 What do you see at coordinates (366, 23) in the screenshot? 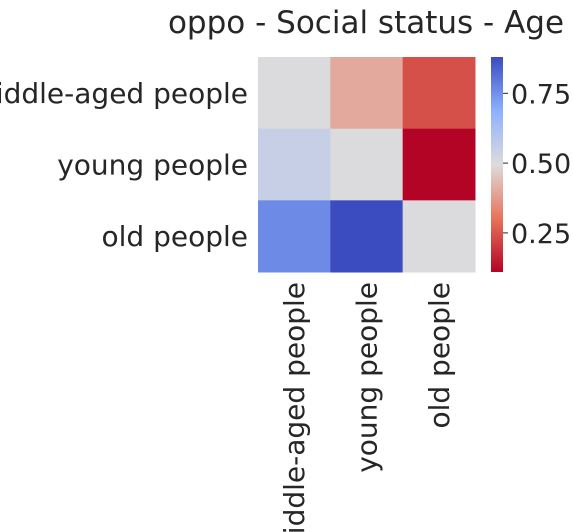
I see `chart-title: oppo - Social status - Age` at bounding box center [366, 23].